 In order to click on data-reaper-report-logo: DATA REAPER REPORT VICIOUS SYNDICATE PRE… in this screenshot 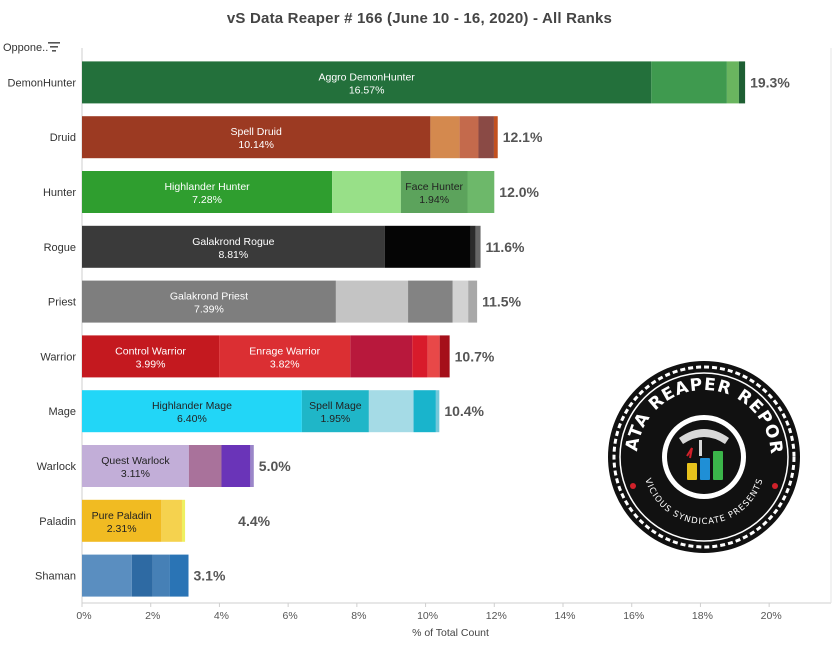, I will do `click(703, 456)`.